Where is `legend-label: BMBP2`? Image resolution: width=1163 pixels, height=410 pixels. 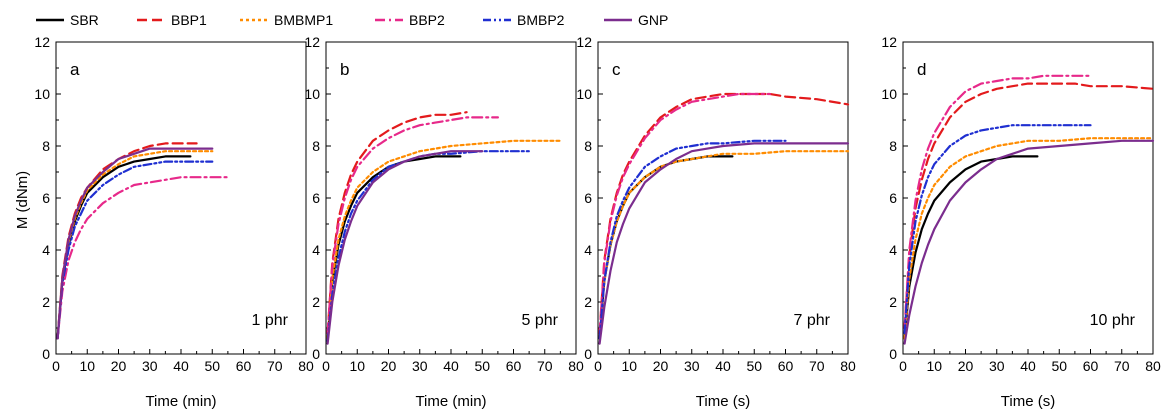
legend-label: BMBP2 is located at coordinates (541, 20).